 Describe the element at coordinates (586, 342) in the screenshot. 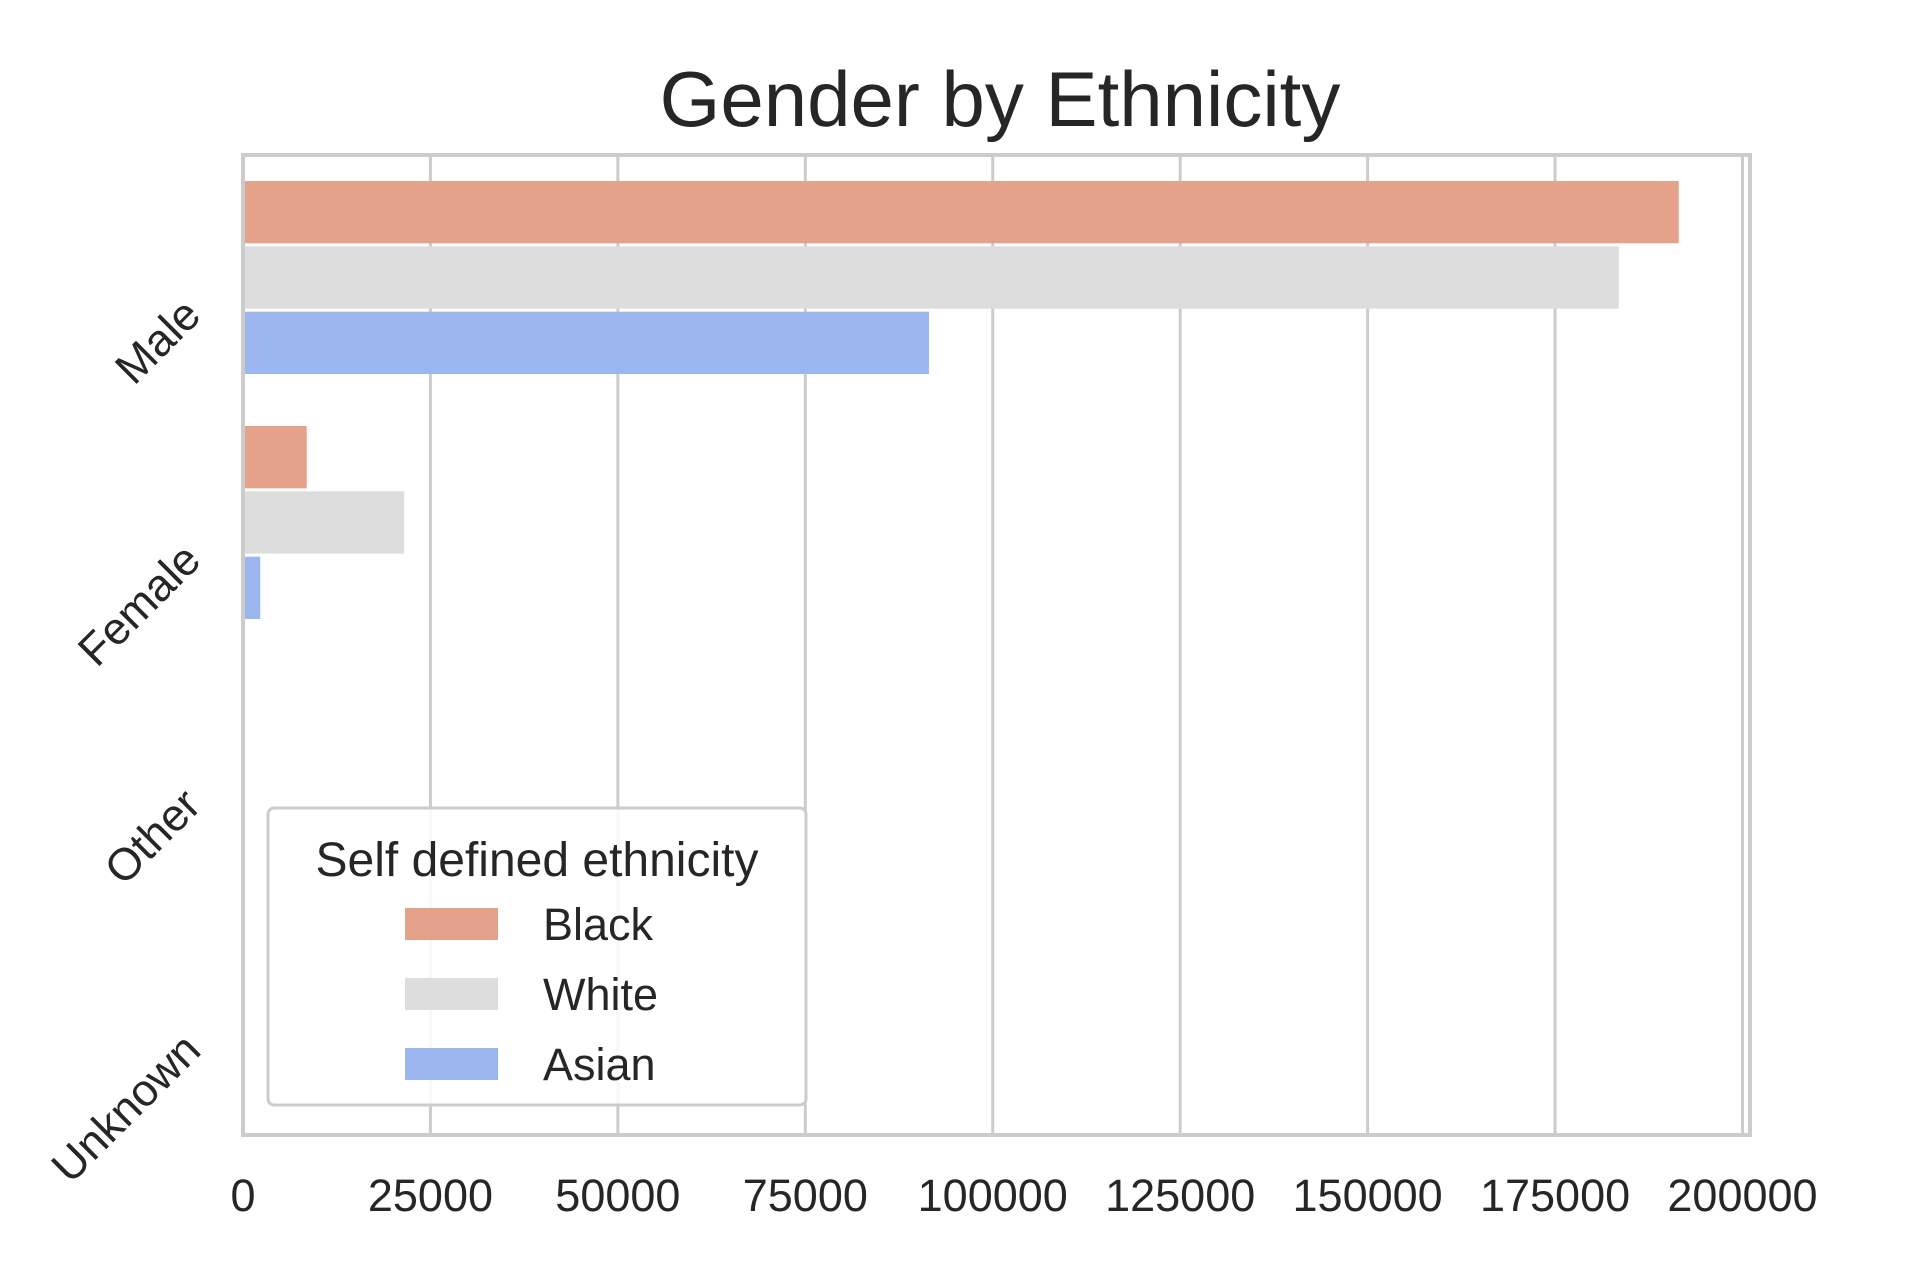

I see `bar-male-asian` at that location.